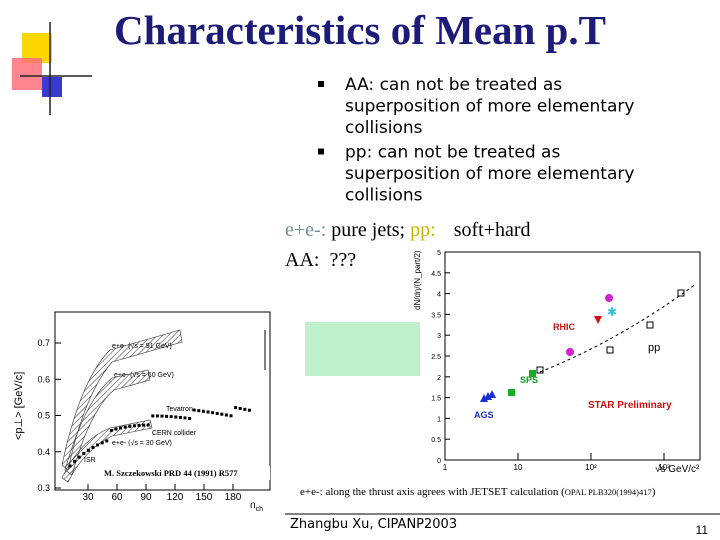 The width and height of the screenshot is (720, 540). I want to click on y-tick-label: 0.6, so click(43, 379).